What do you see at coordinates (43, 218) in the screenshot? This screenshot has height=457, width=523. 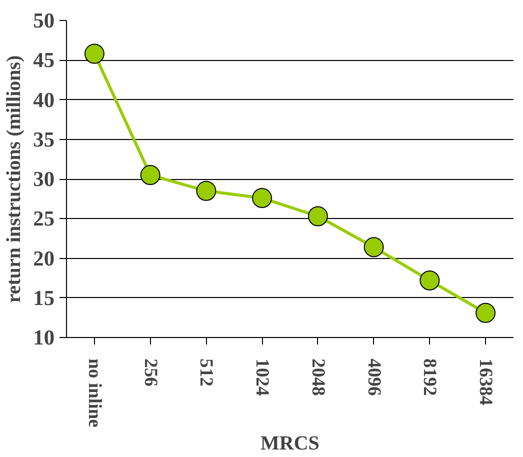 I see `y-tick-label: 25` at bounding box center [43, 218].